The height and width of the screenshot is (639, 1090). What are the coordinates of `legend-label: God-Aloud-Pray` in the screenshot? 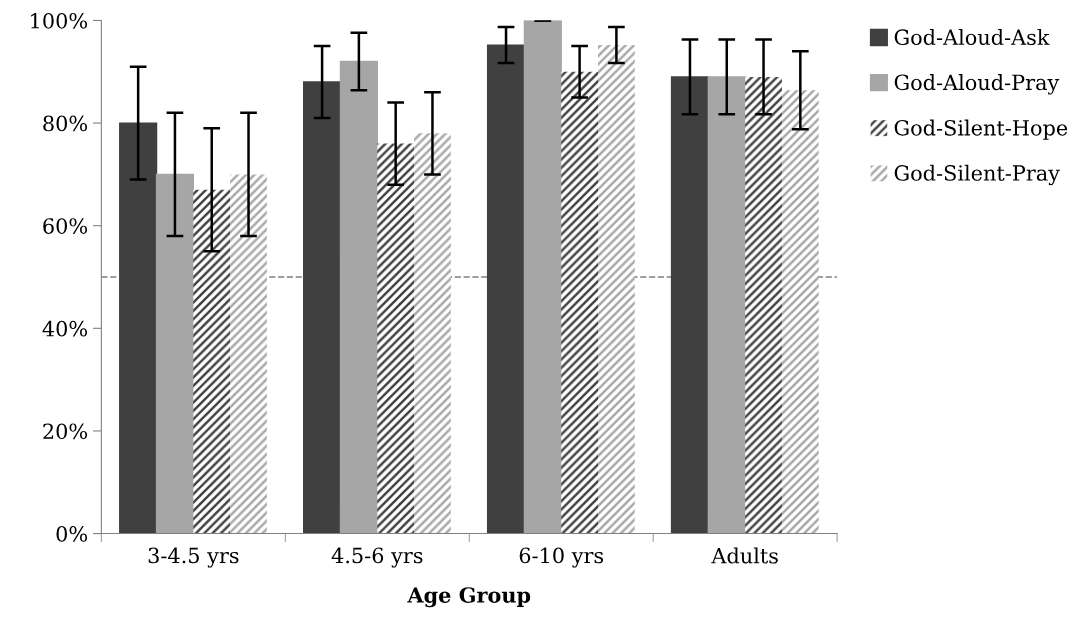 It's located at (977, 84).